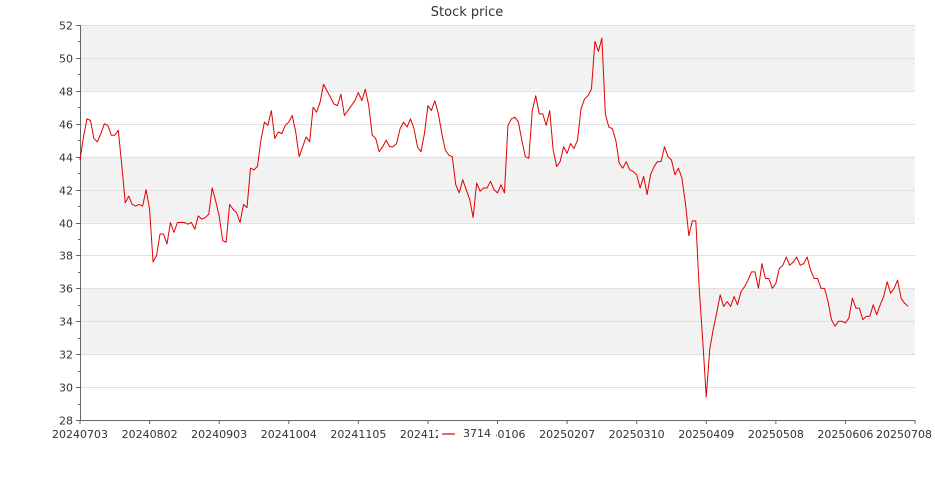 This screenshot has width=935, height=500. Describe the element at coordinates (66, 289) in the screenshot. I see `y-tick-label: 36` at that location.